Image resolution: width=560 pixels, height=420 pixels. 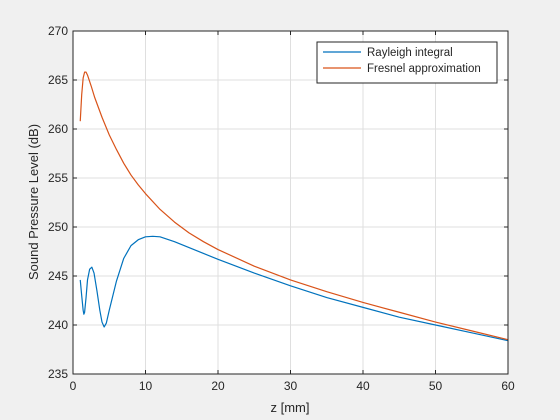 What do you see at coordinates (58, 227) in the screenshot?
I see `y-tick-label: 250` at bounding box center [58, 227].